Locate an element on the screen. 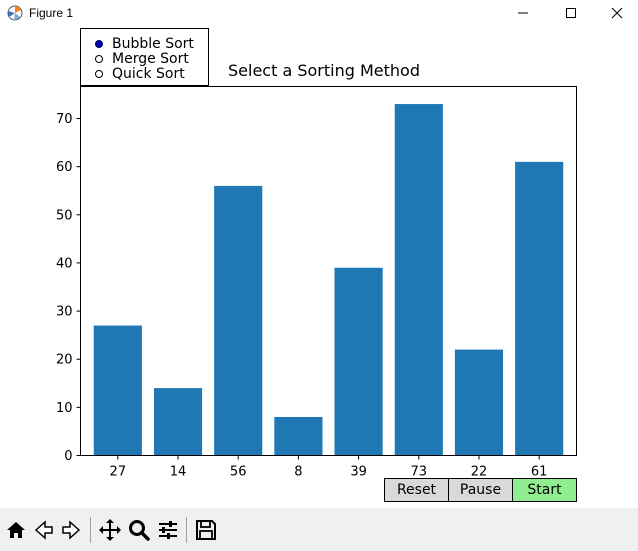 This screenshot has height=551, width=638. y-tick-label: 30 is located at coordinates (64, 312).